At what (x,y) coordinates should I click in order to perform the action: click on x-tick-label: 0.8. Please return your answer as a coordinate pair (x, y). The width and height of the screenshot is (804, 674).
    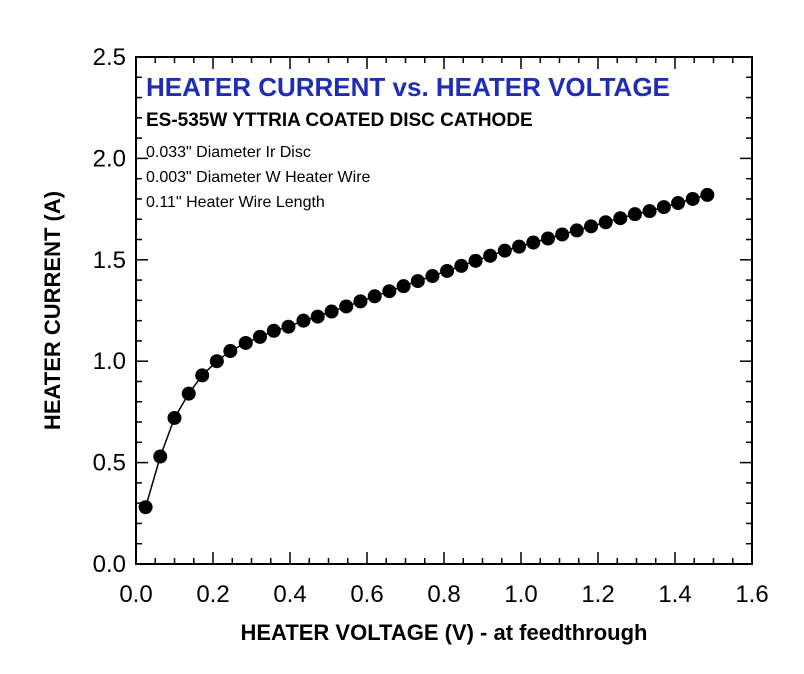
    Looking at the image, I should click on (443, 594).